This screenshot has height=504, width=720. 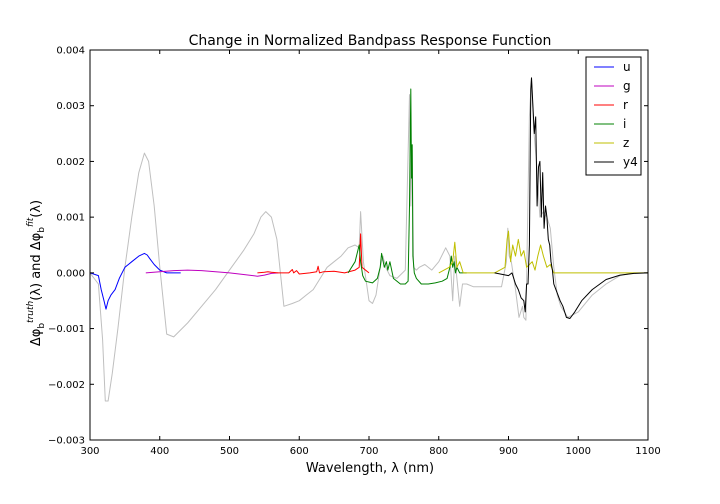 What do you see at coordinates (368, 451) in the screenshot?
I see `x-tick-label: 700` at bounding box center [368, 451].